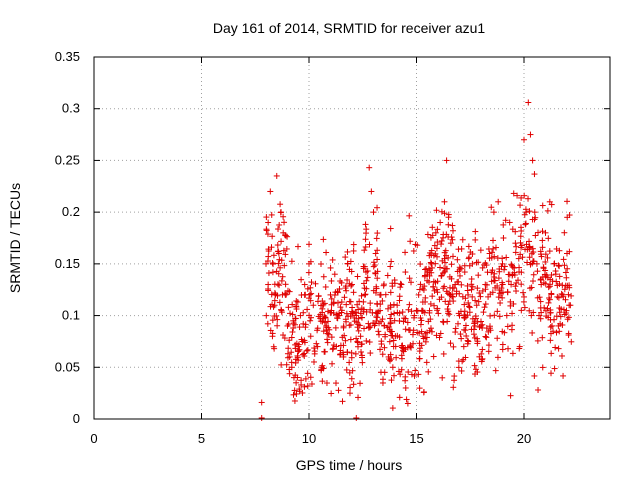 The height and width of the screenshot is (480, 640). I want to click on y-axis-label: SRMTID / TECUs, so click(15, 238).